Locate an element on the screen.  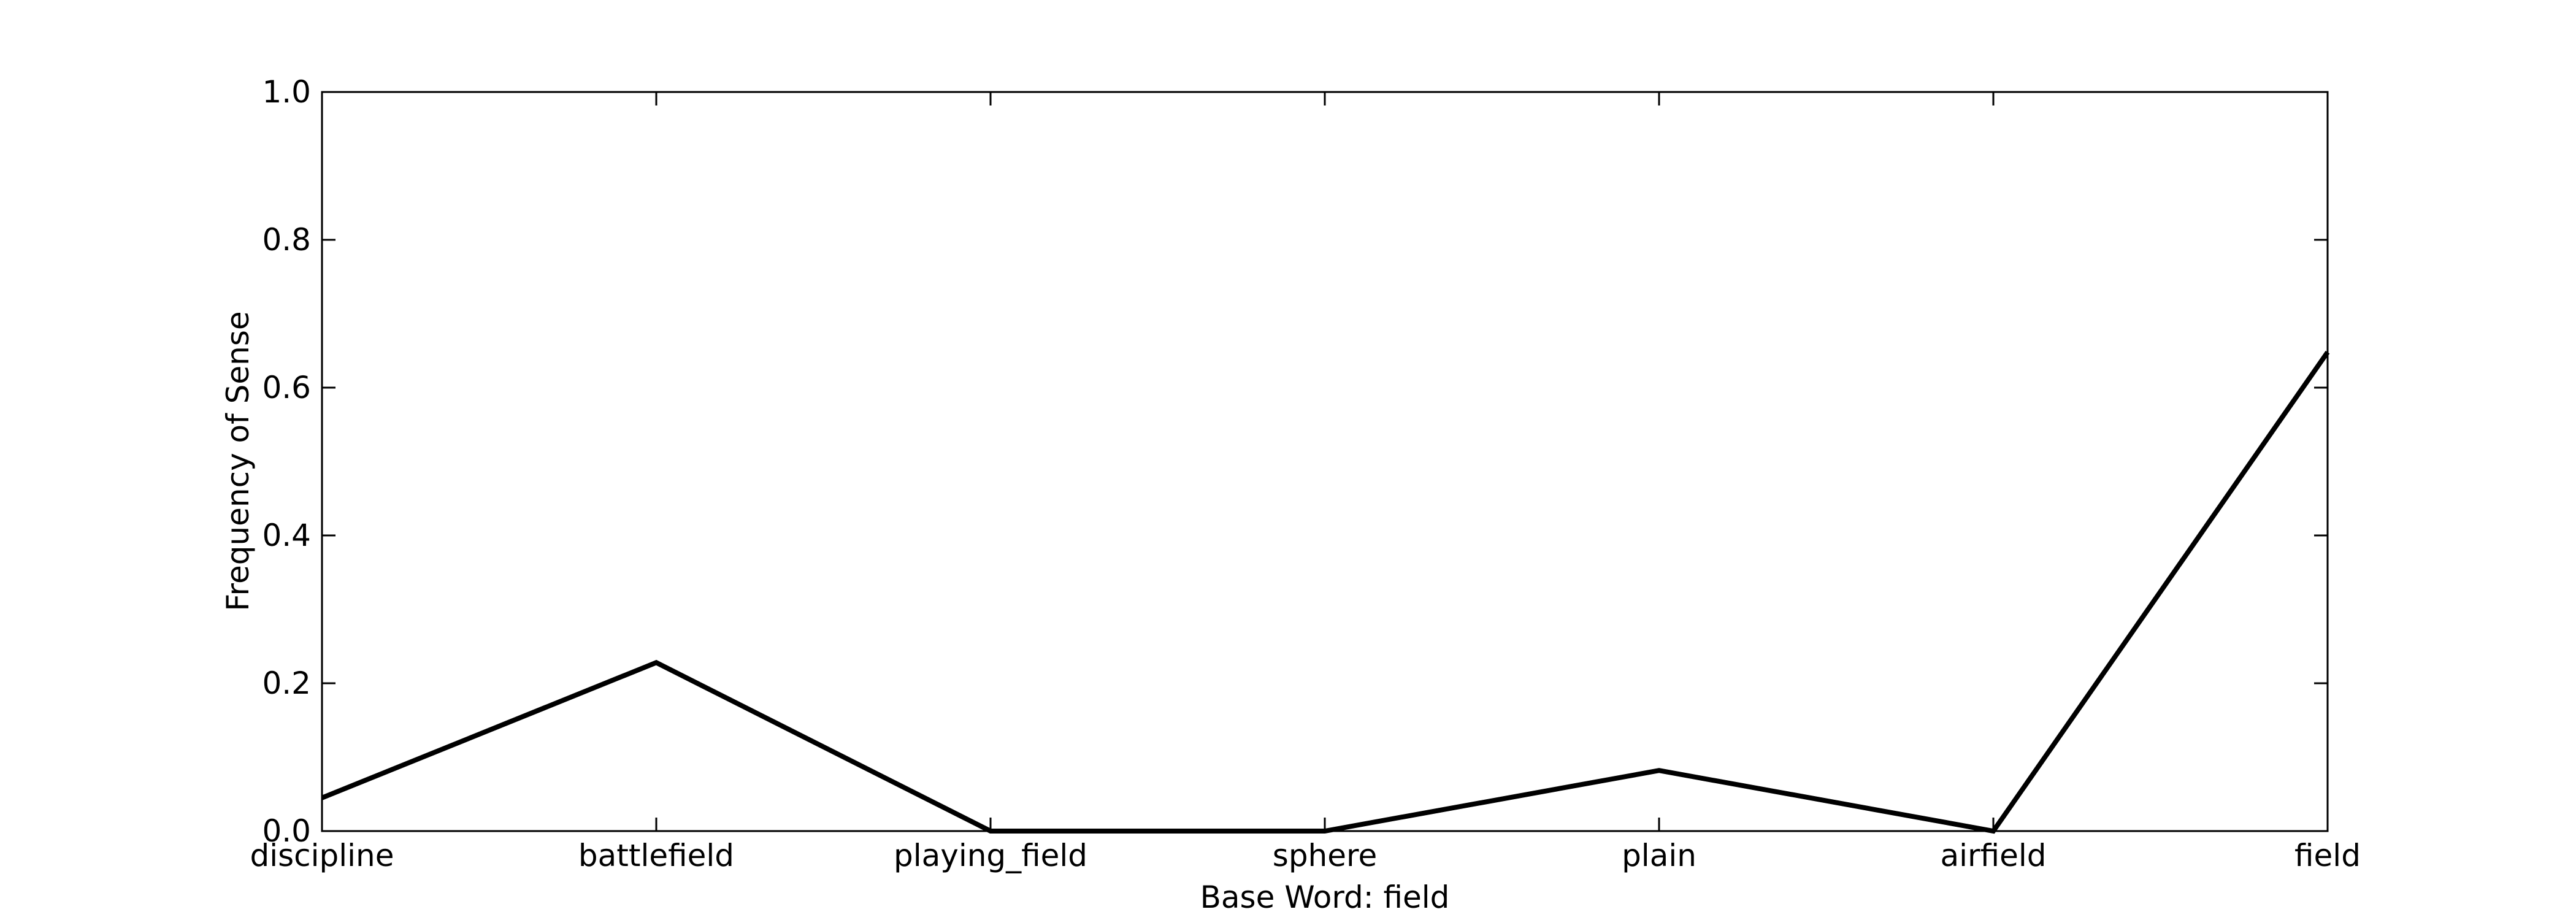
y-tick-label: 0.2 is located at coordinates (286, 683).